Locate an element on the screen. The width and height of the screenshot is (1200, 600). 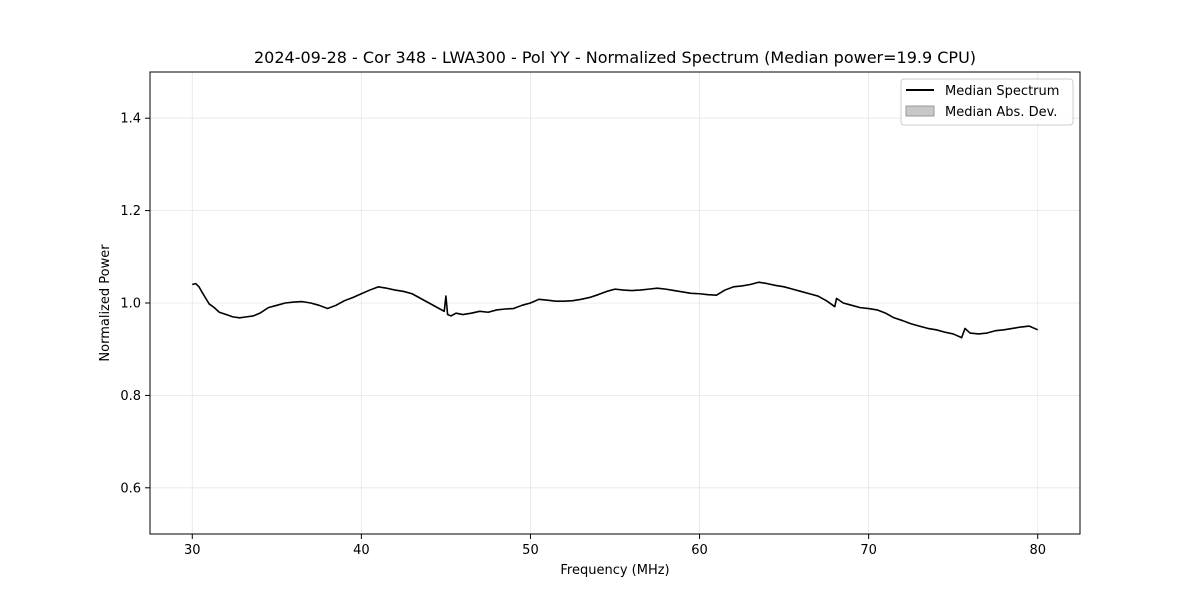
x-axis-label: Frequency (MHz) is located at coordinates (614, 570).